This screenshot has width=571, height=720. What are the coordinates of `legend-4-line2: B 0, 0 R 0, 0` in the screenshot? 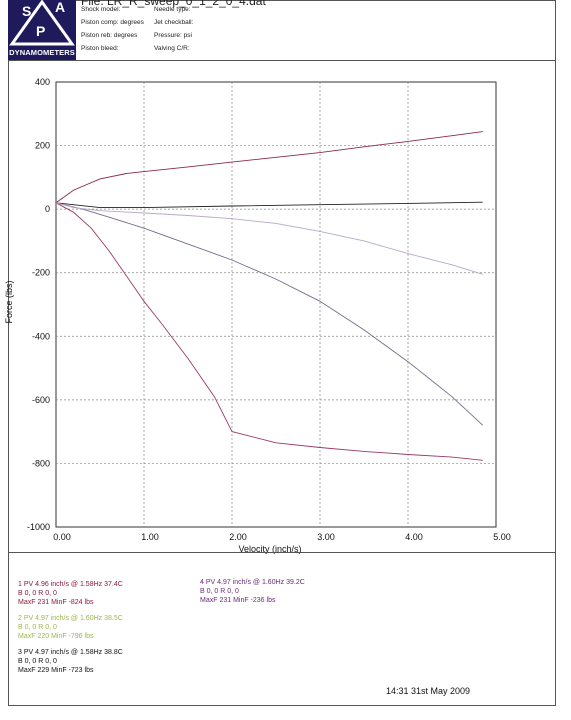 It's located at (219, 591).